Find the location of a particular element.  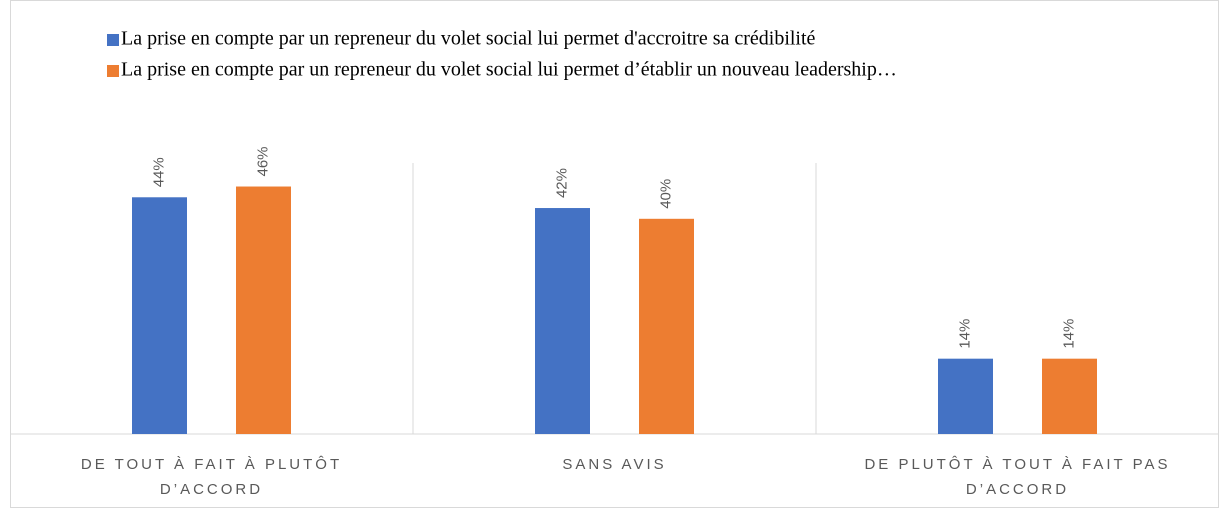

value-label: 46% is located at coordinates (262, 161).